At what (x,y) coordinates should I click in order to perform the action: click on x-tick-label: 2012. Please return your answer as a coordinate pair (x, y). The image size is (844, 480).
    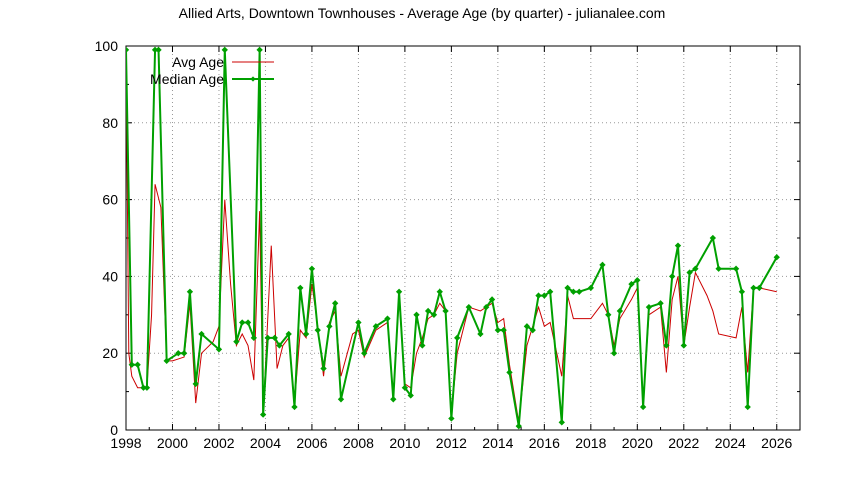
    Looking at the image, I should click on (451, 443).